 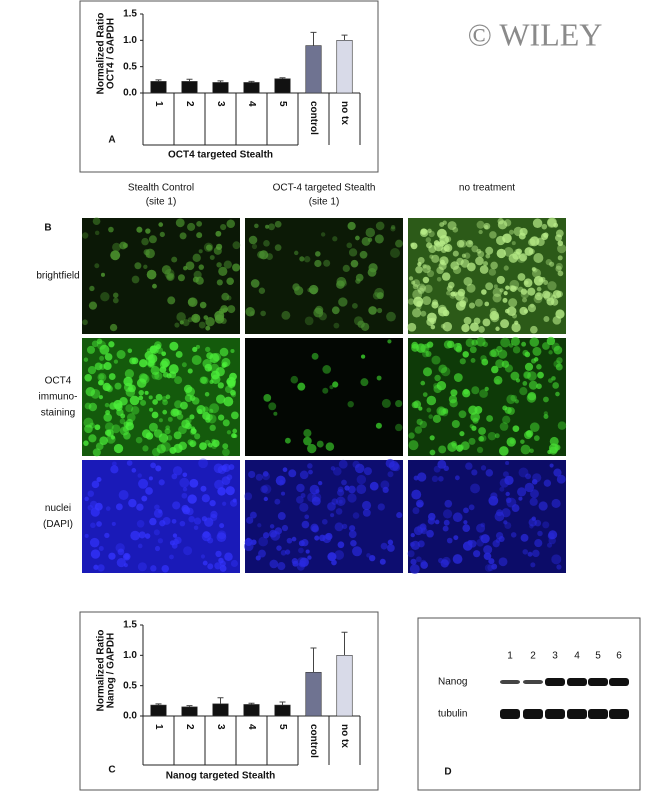 I want to click on group-label: Nanog targeted Stealth, so click(x=220, y=776).